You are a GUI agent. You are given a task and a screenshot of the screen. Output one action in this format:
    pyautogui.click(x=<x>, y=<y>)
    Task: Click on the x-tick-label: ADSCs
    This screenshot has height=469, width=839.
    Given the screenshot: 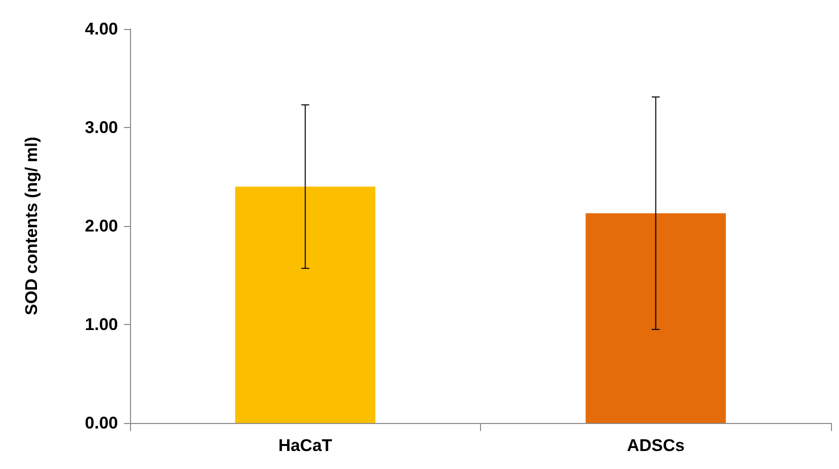 What is the action you would take?
    pyautogui.click(x=655, y=445)
    